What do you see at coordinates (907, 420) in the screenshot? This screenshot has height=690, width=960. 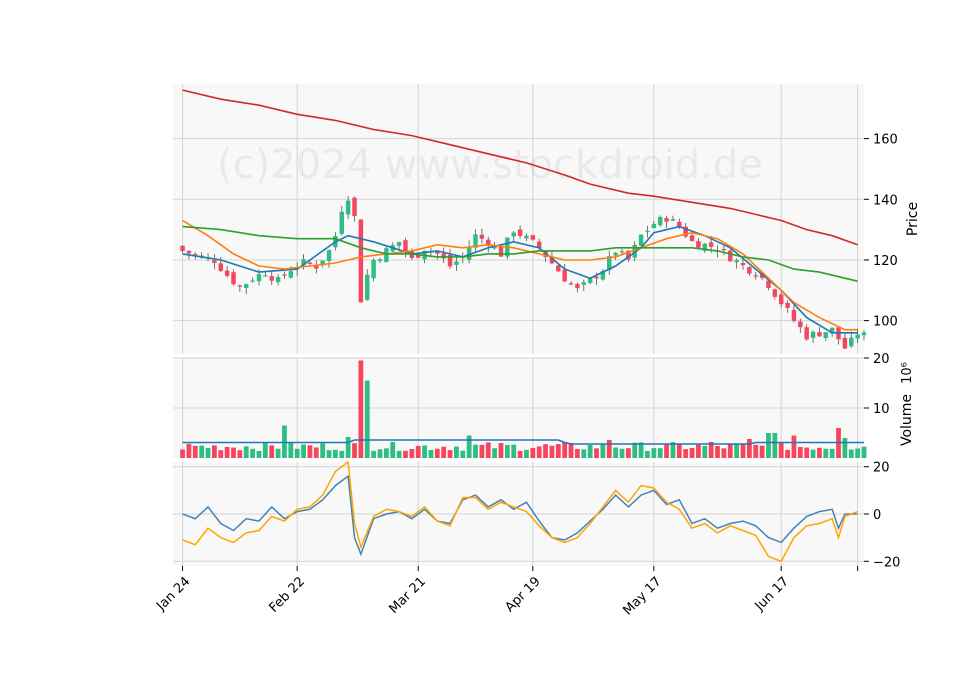 I see `volume-axis-label: Volume` at bounding box center [907, 420].